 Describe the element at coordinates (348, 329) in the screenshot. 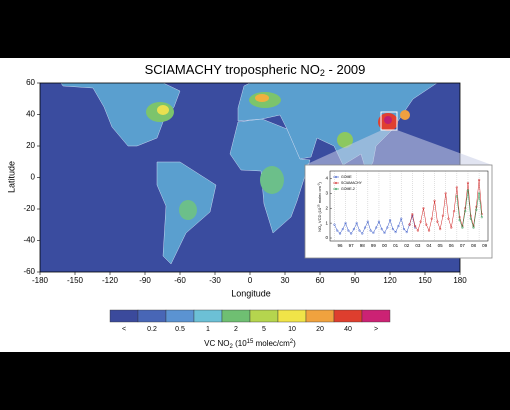

I see `colorbar-tick-label: 40` at that location.